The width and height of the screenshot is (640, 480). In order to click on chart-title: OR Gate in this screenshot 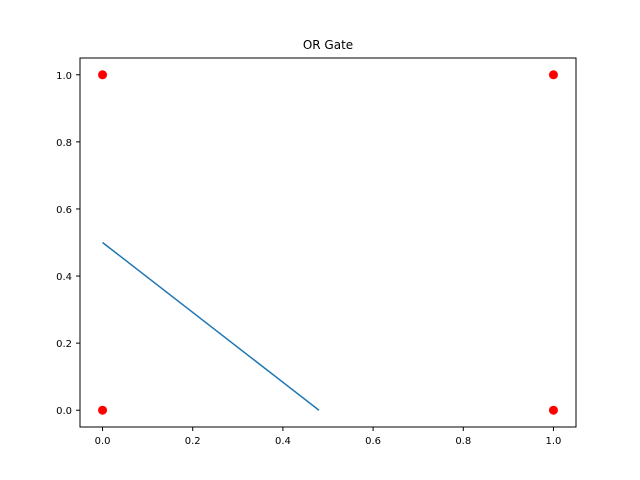, I will do `click(328, 45)`.